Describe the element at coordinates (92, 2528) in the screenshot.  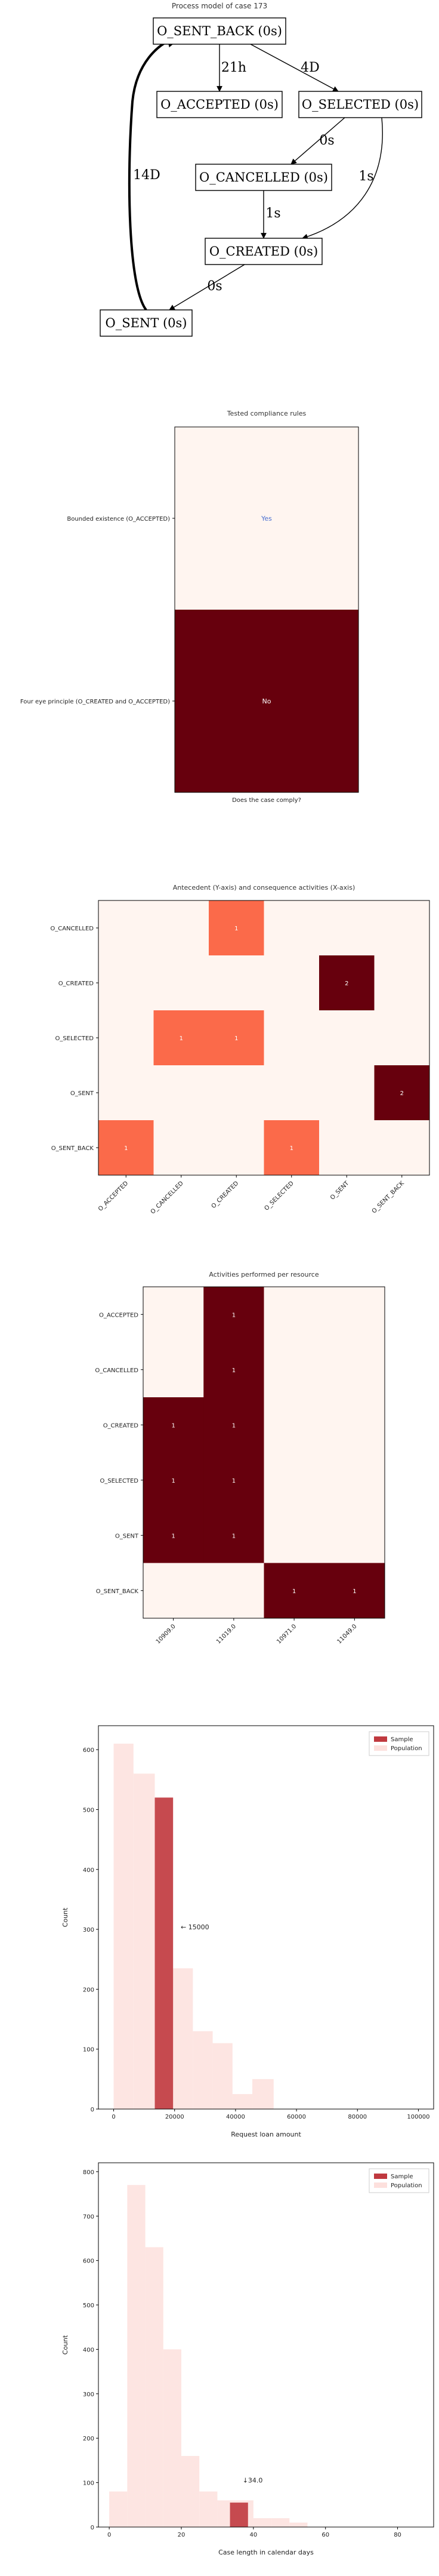
I see `length-y-tick-label: 0` at that location.